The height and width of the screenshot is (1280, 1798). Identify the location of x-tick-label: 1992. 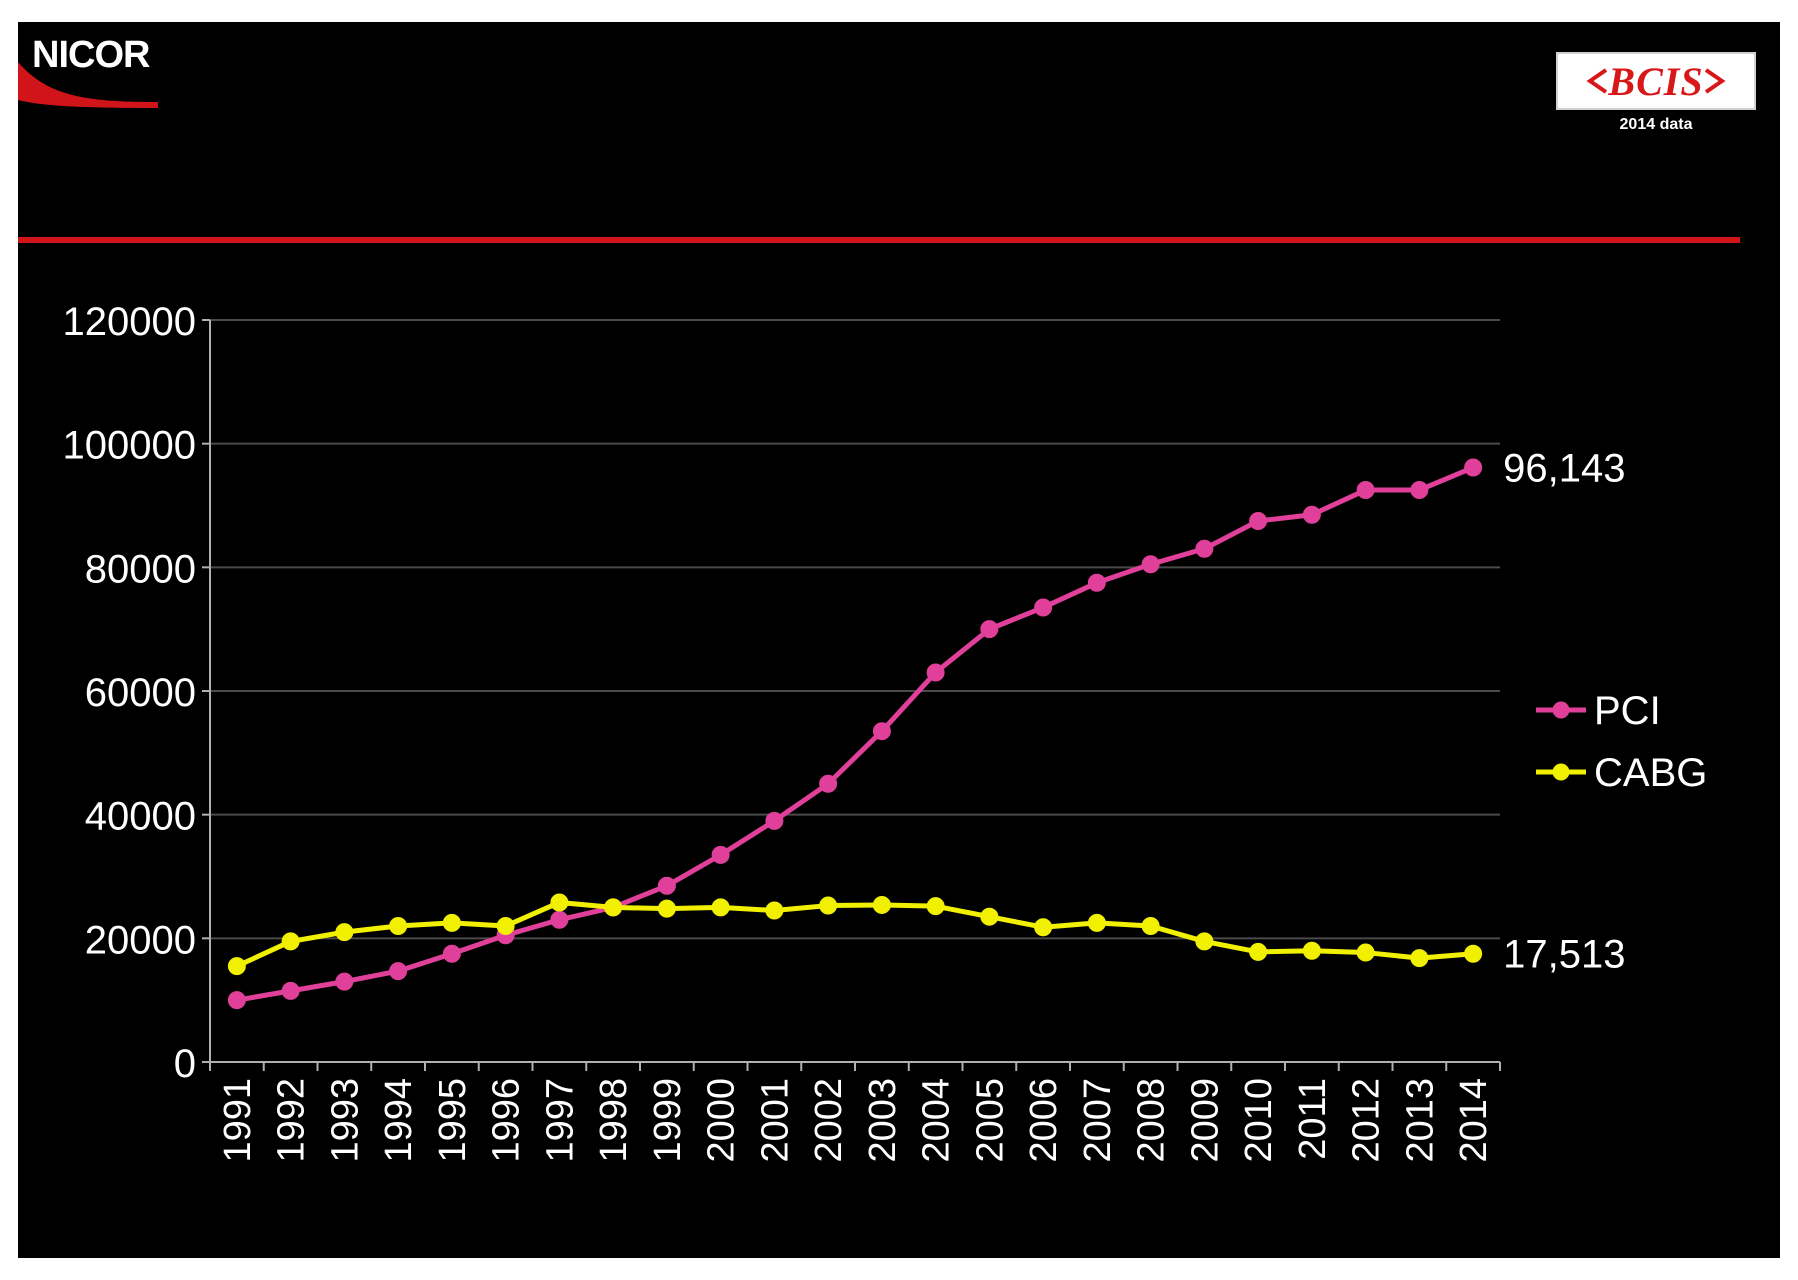
(292, 1120).